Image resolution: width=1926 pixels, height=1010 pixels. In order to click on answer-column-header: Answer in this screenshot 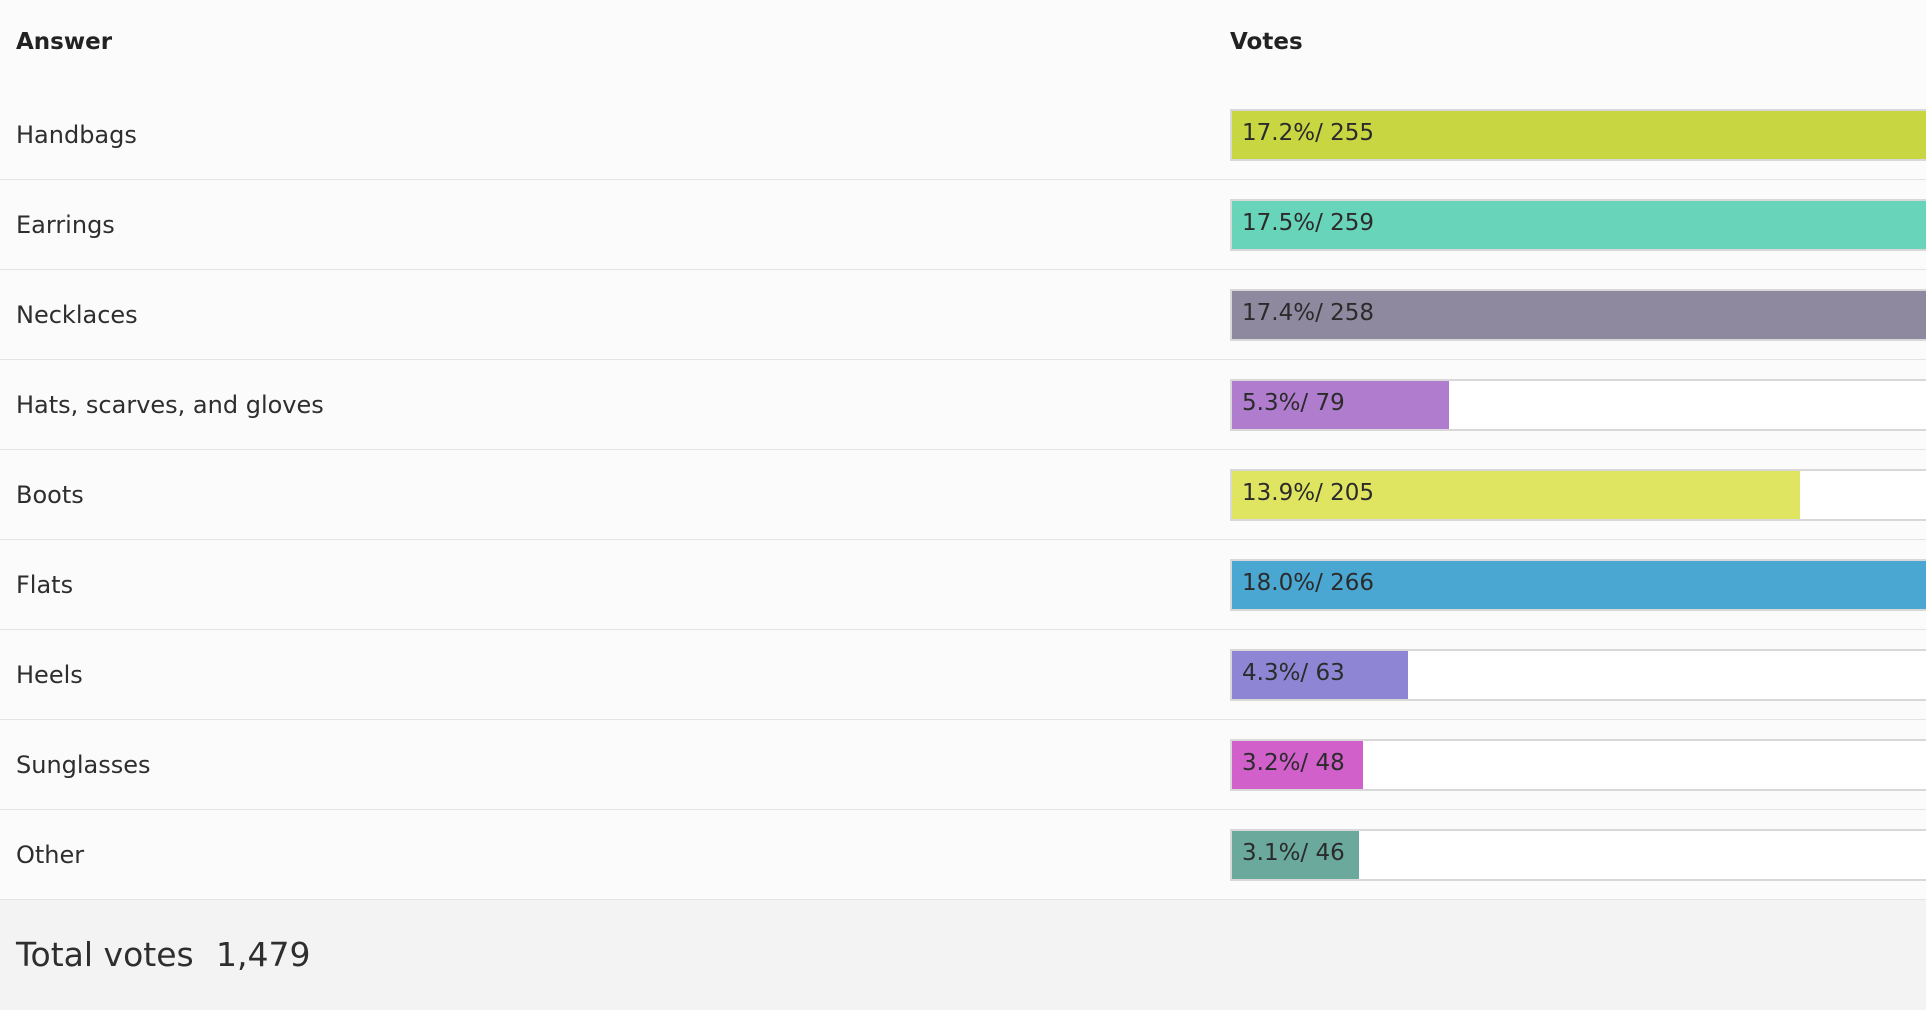, I will do `click(64, 42)`.